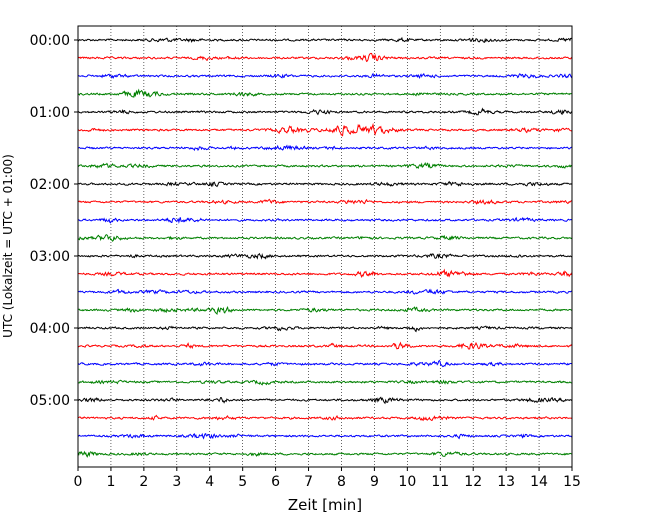 The width and height of the screenshot is (650, 520). Describe the element at coordinates (473, 482) in the screenshot. I see `x-tick-label-12: 12` at that location.